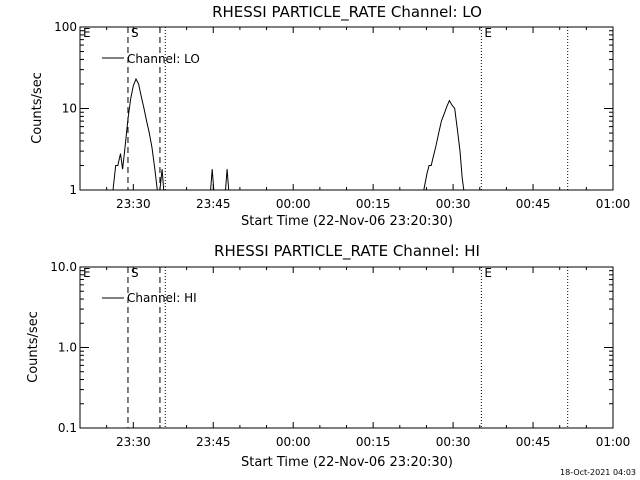 This screenshot has height=480, width=640. I want to click on lo-x-tick-label: 23:45, so click(213, 204).